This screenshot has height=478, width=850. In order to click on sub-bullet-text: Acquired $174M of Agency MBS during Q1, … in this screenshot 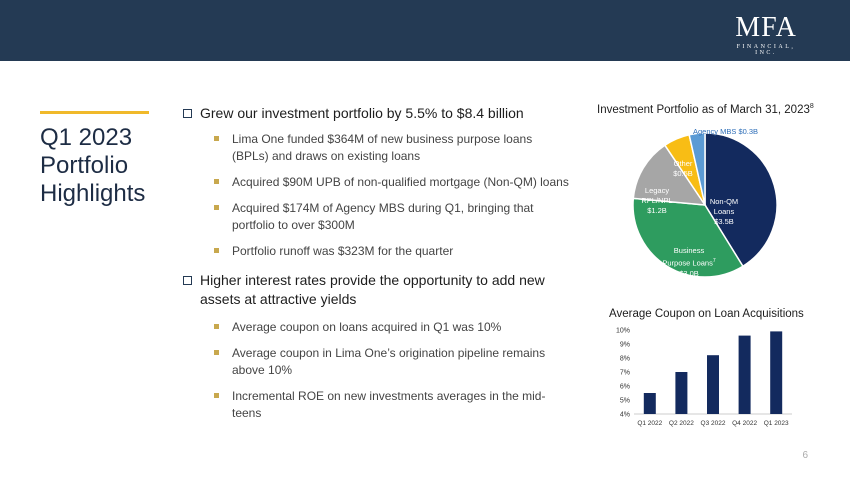, I will do `click(383, 216)`.